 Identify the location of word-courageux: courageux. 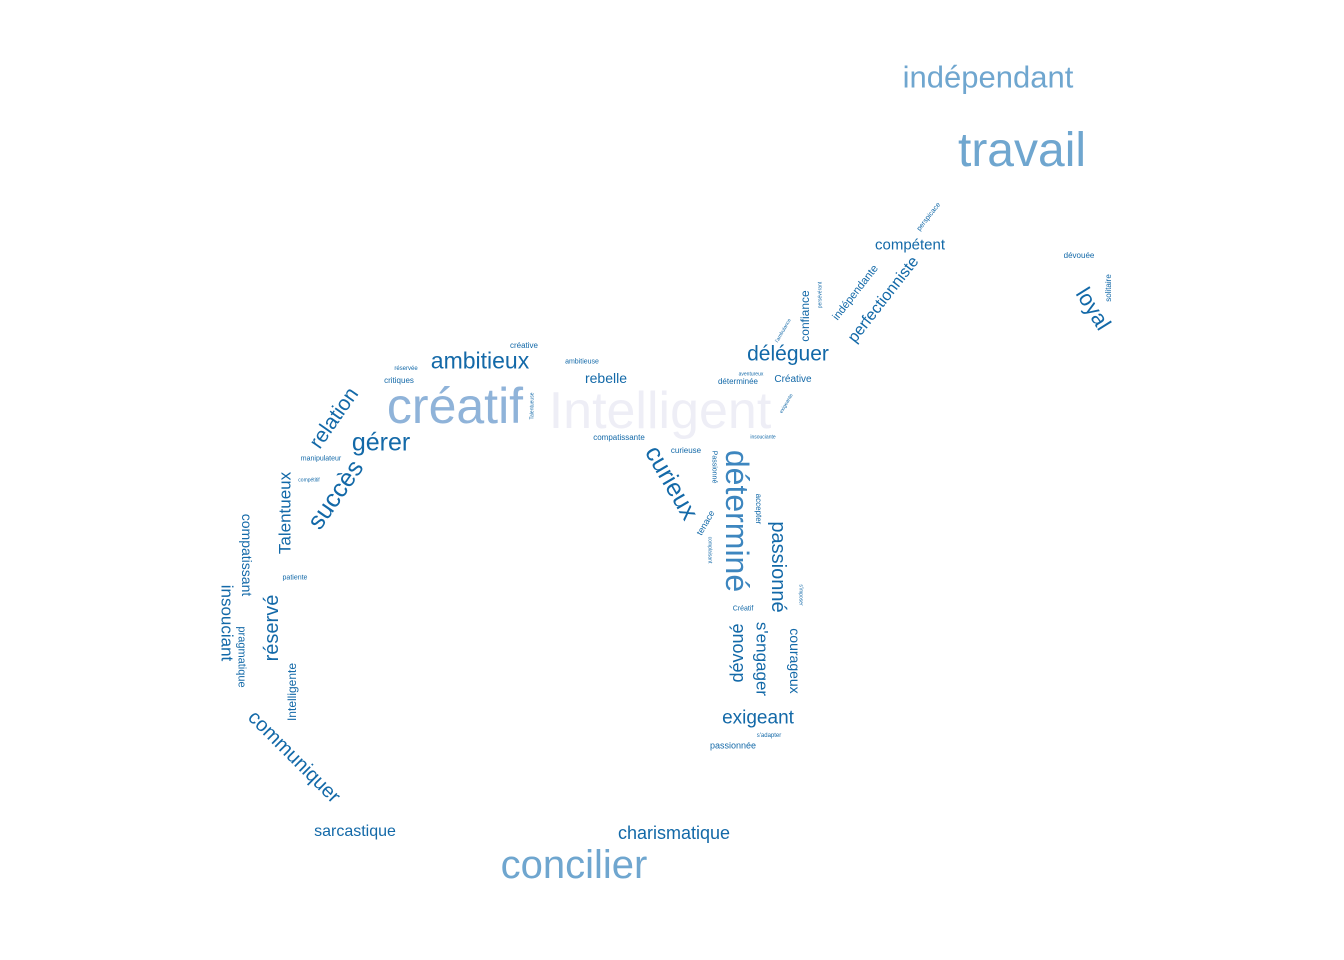
(795, 661).